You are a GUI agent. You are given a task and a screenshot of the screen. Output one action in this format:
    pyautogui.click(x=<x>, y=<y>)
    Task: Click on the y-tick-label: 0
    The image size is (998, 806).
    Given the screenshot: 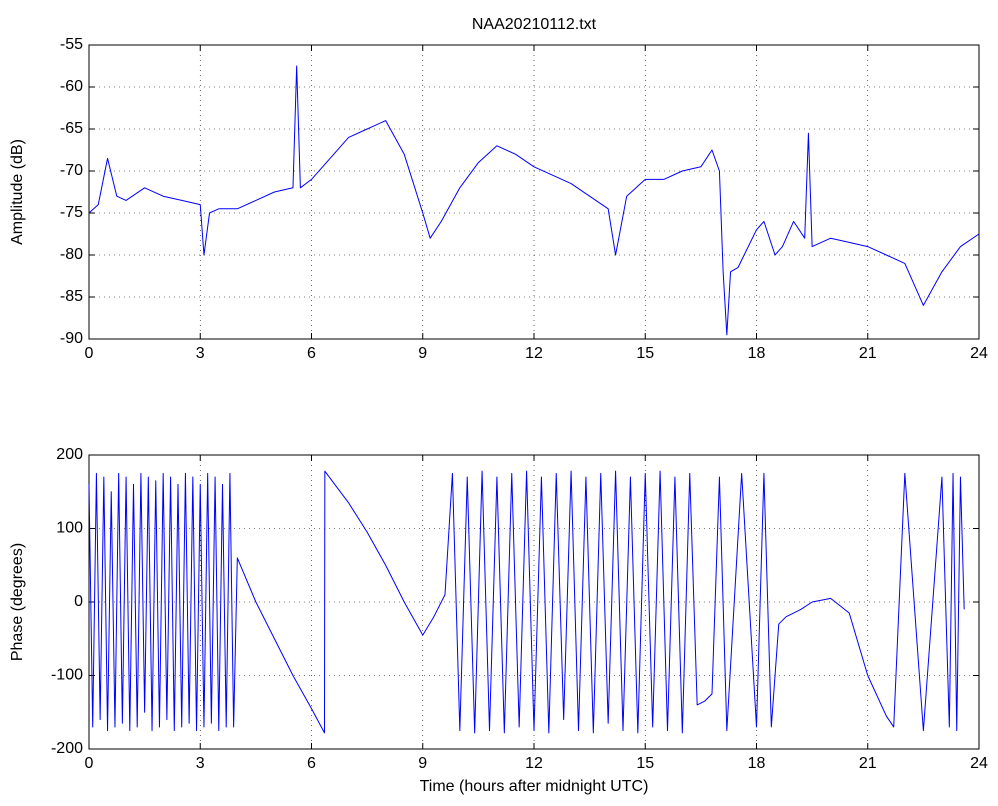 What is the action you would take?
    pyautogui.click(x=78, y=601)
    